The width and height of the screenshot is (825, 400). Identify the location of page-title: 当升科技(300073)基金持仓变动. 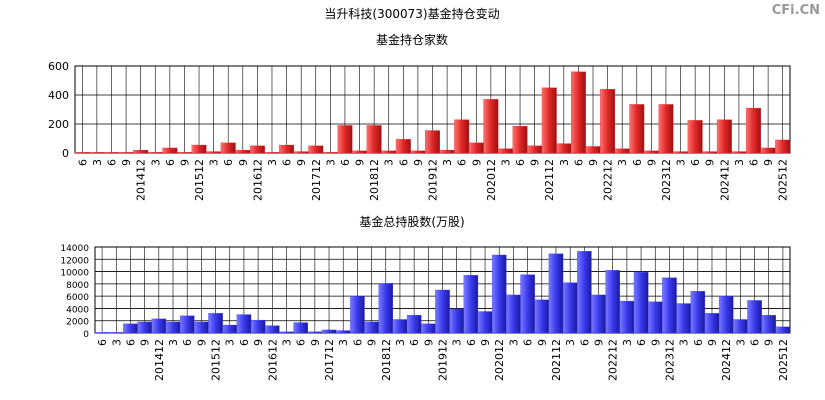
(411, 13).